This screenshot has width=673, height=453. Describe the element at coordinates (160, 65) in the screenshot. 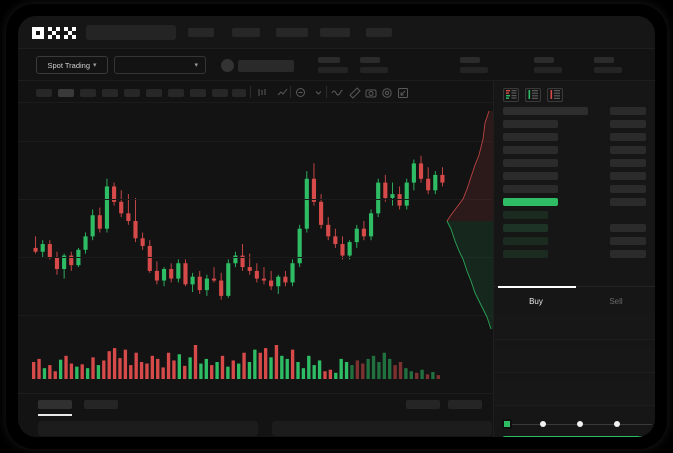

I see `trading-pair-select: ▾` at that location.